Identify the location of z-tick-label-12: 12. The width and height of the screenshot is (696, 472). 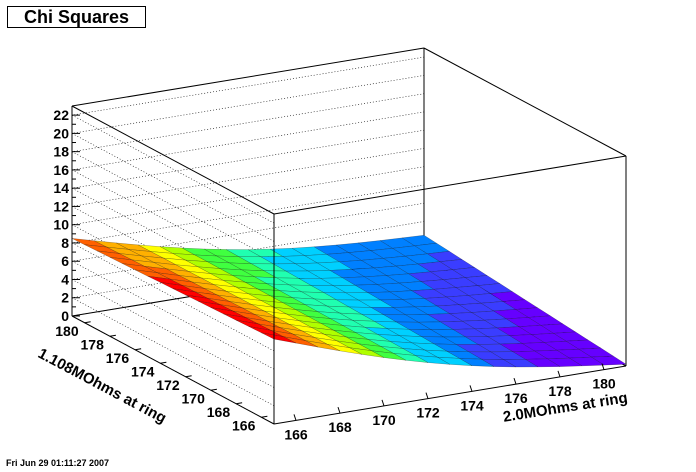
(61, 206).